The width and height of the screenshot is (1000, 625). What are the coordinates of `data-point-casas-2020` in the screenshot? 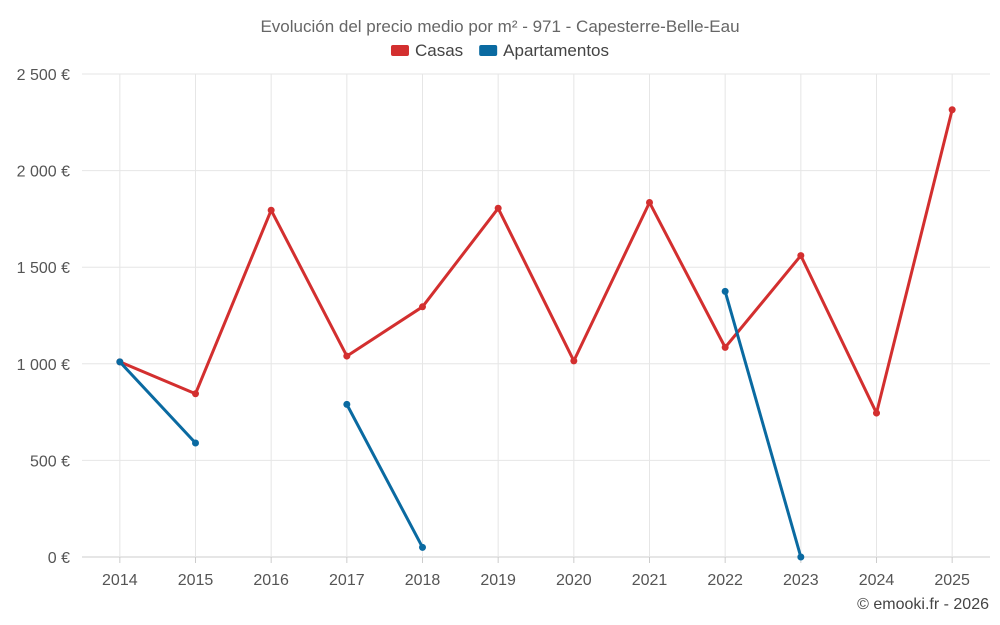 It's located at (574, 361).